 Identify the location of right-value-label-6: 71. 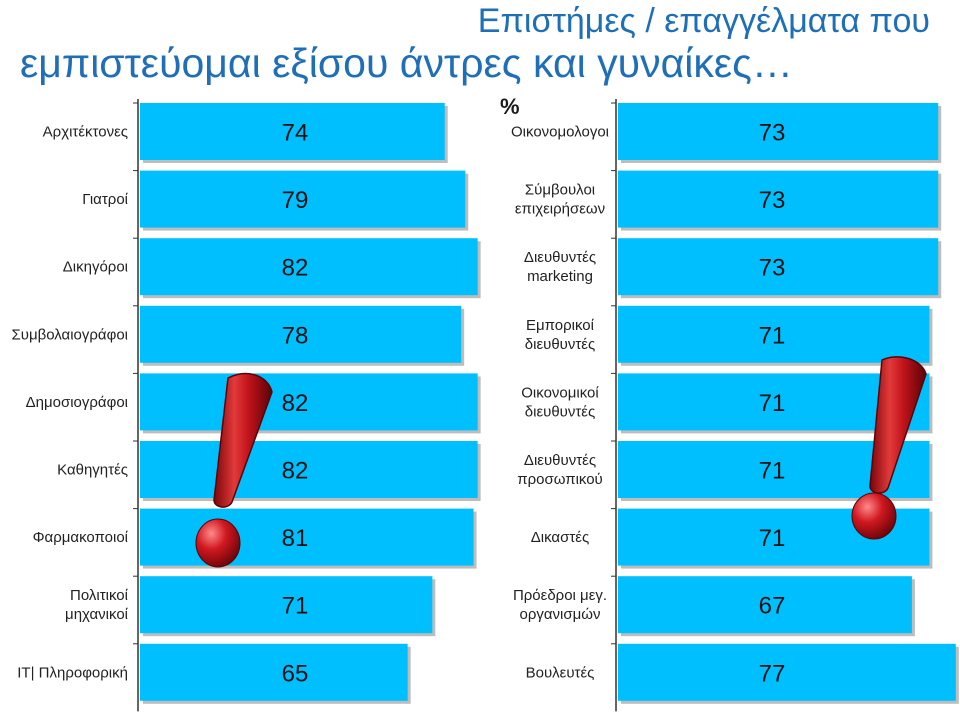
(772, 538).